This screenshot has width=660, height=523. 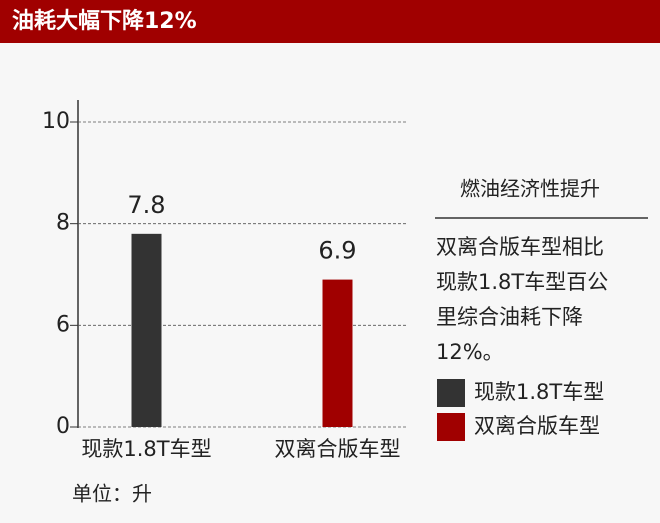 What do you see at coordinates (470, 352) in the screenshot?
I see `note-line: 12%。` at bounding box center [470, 352].